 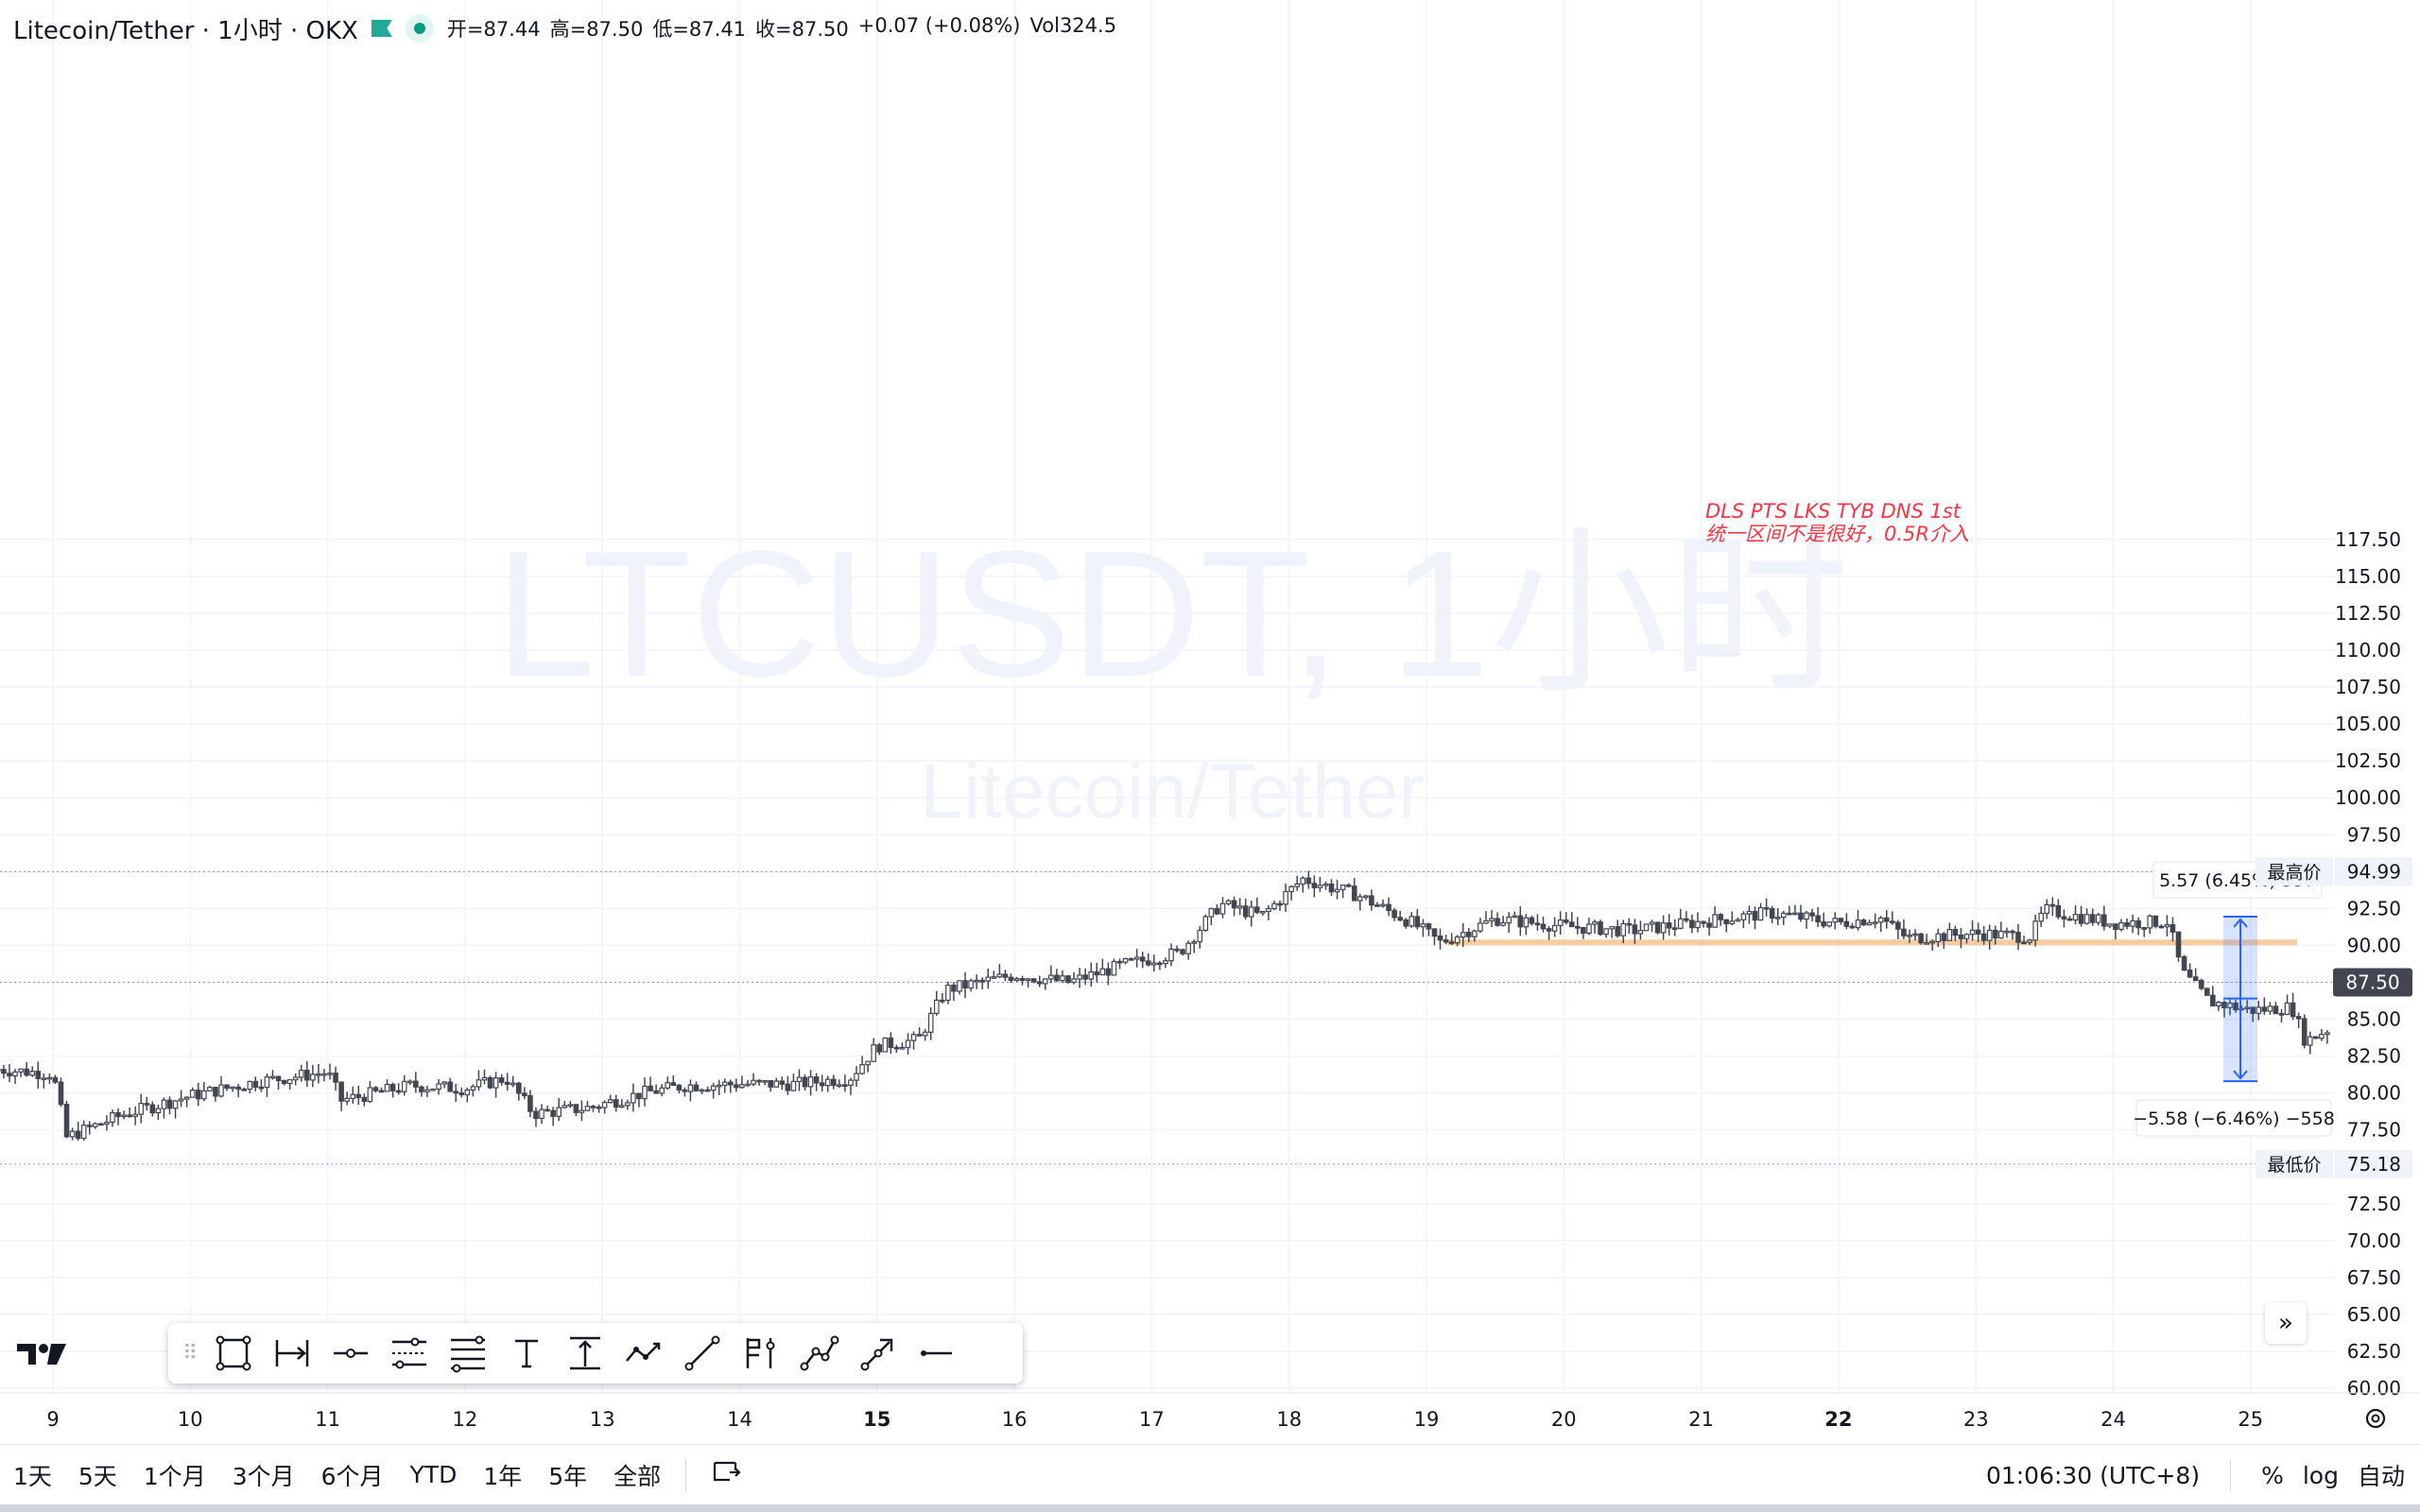 What do you see at coordinates (409, 1353) in the screenshot?
I see `parallel-channel-icon` at bounding box center [409, 1353].